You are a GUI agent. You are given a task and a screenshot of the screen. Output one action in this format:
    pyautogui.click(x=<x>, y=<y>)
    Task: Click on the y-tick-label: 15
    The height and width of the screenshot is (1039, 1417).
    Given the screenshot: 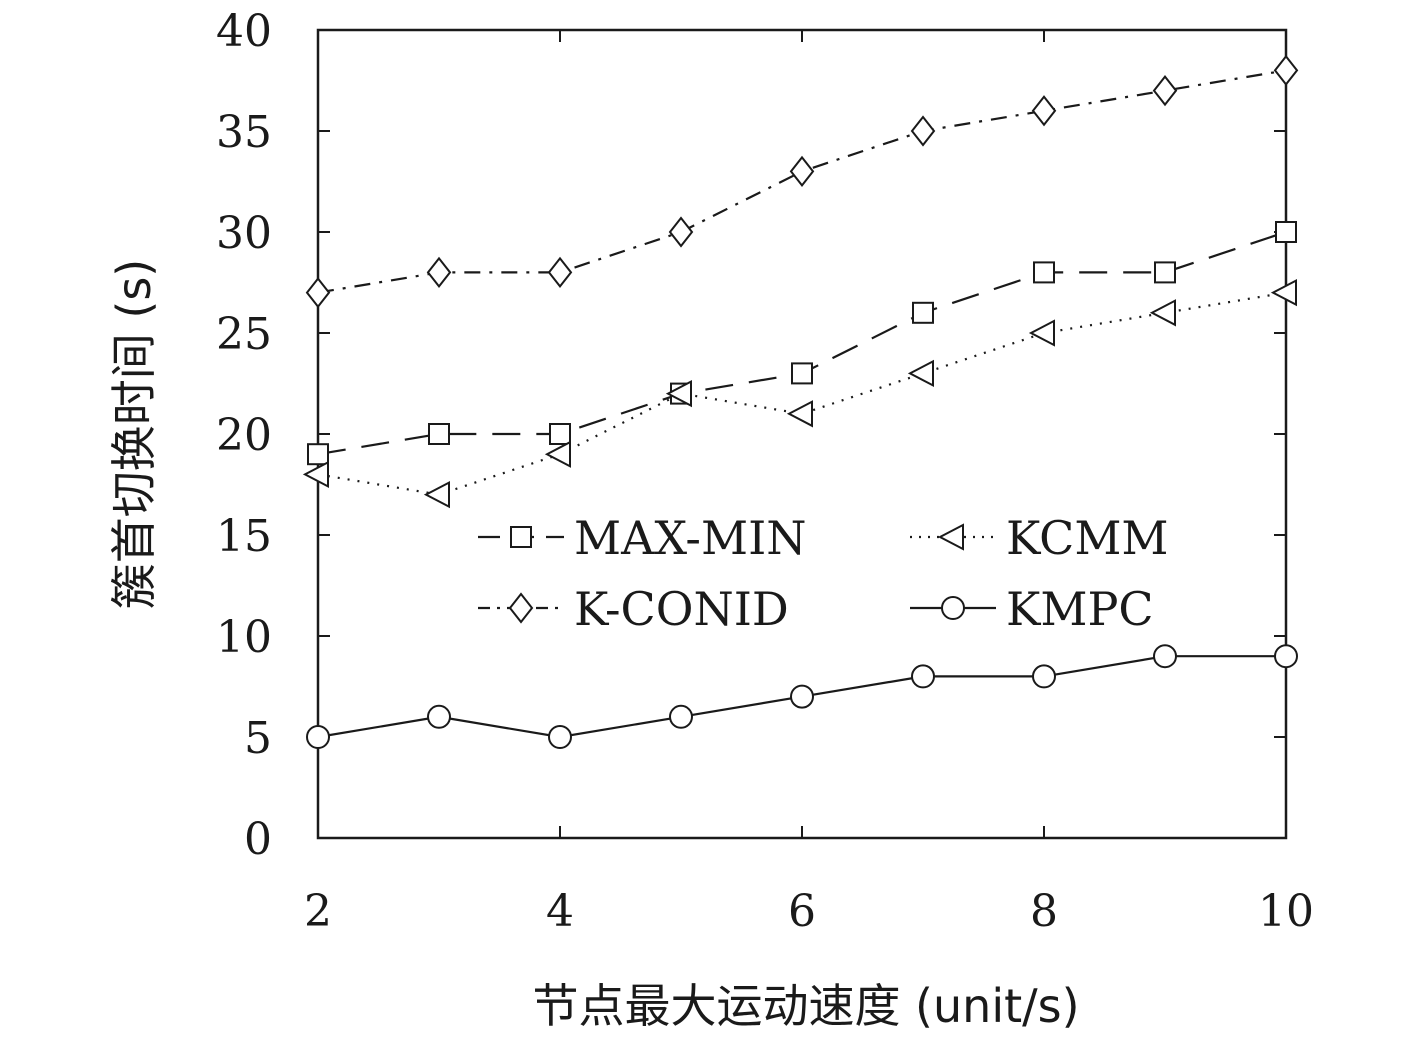 What is the action you would take?
    pyautogui.click(x=244, y=536)
    